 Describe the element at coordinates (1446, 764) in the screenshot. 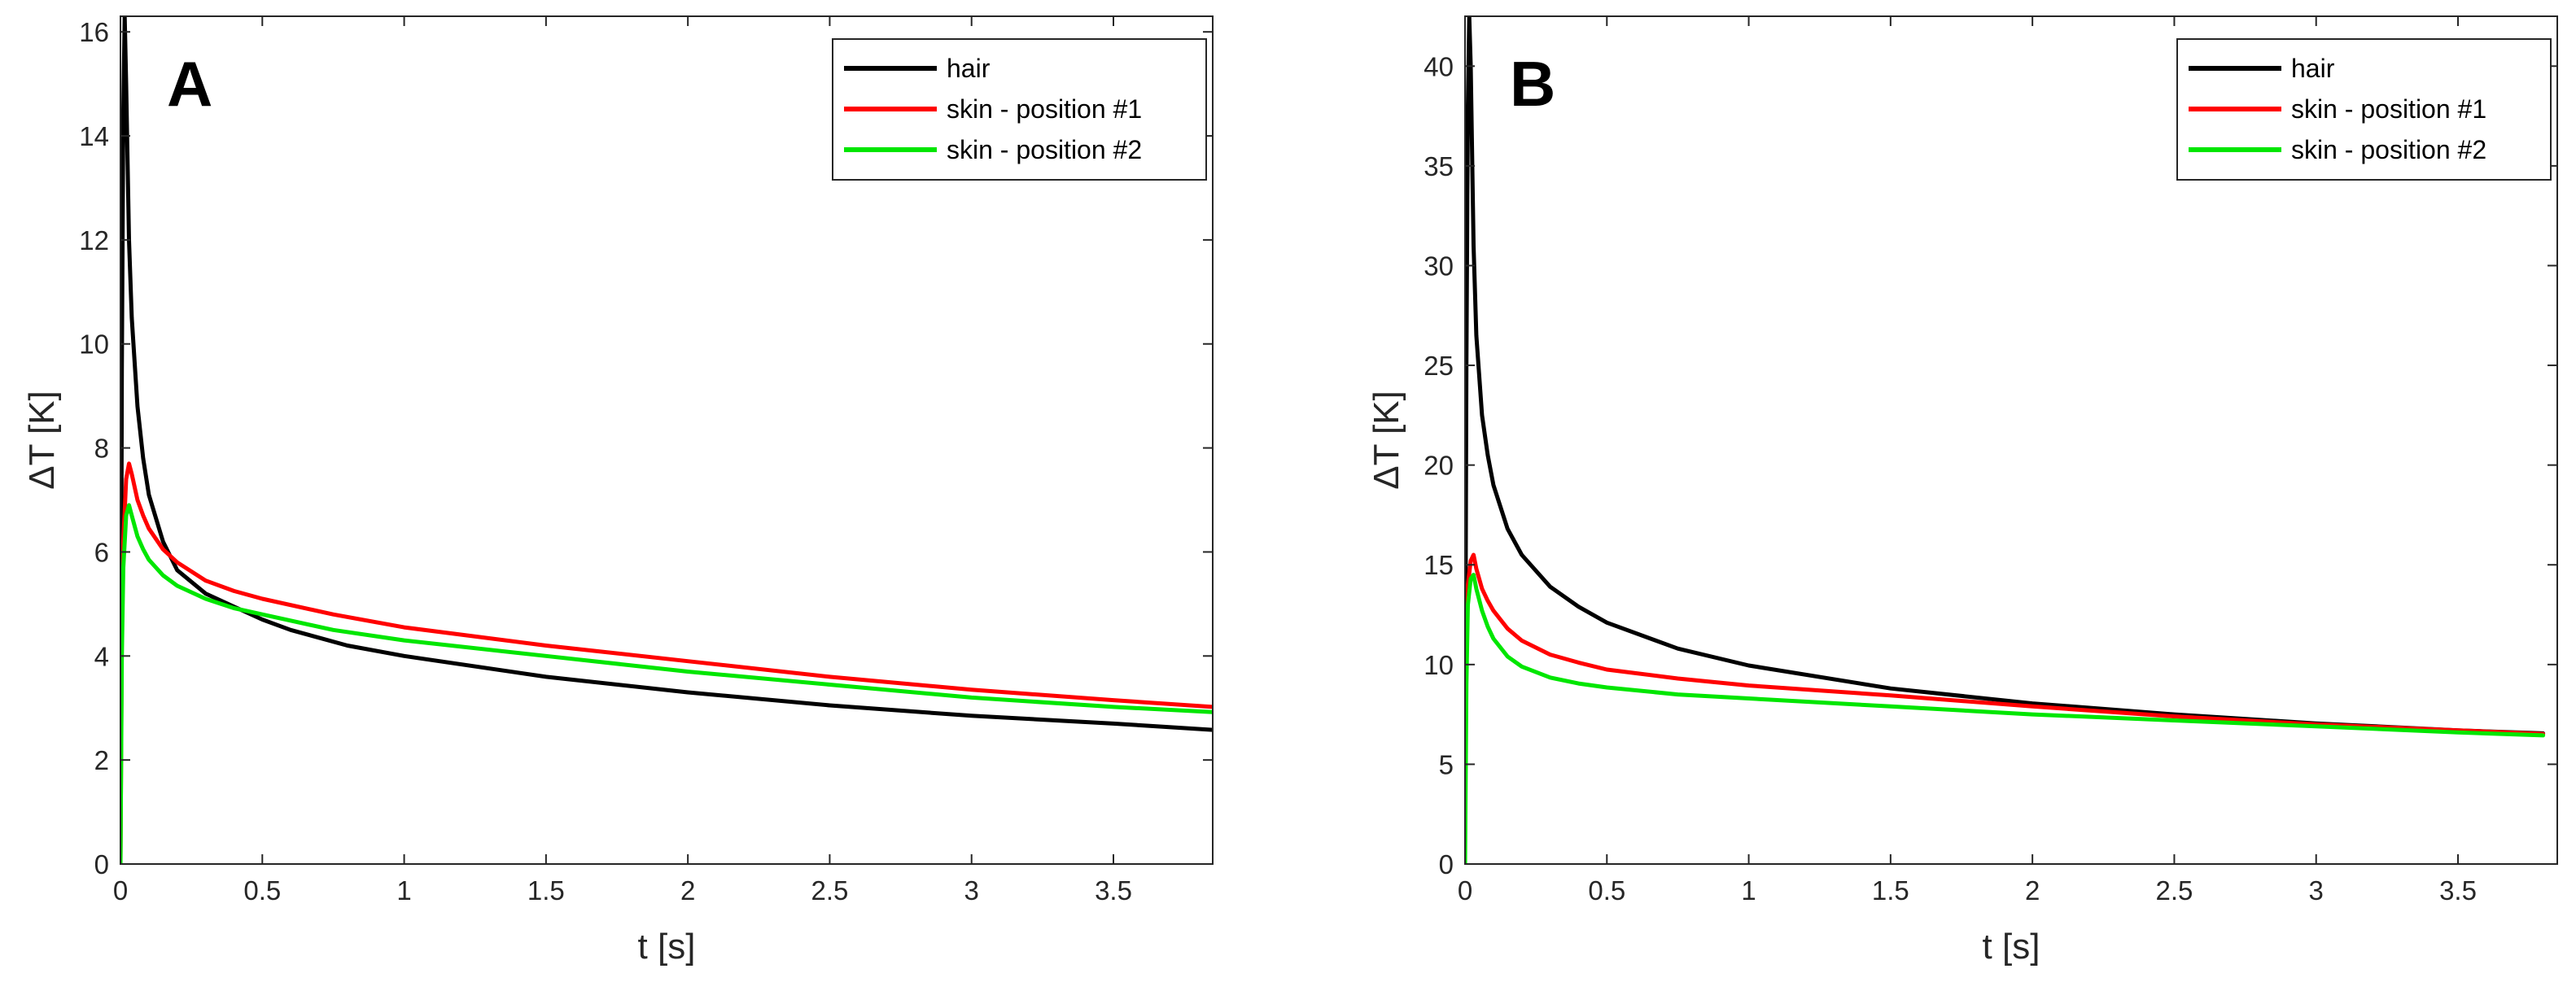

I see `y-tick-label: 5` at that location.